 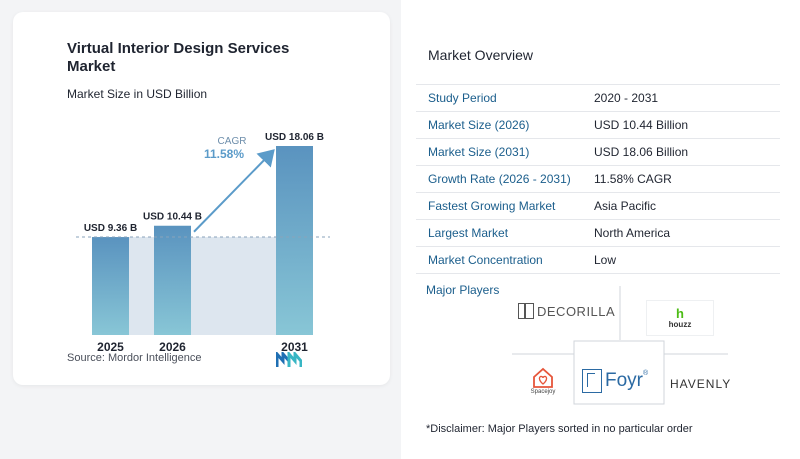 What do you see at coordinates (592, 381) in the screenshot?
I see `foyr-icon` at bounding box center [592, 381].